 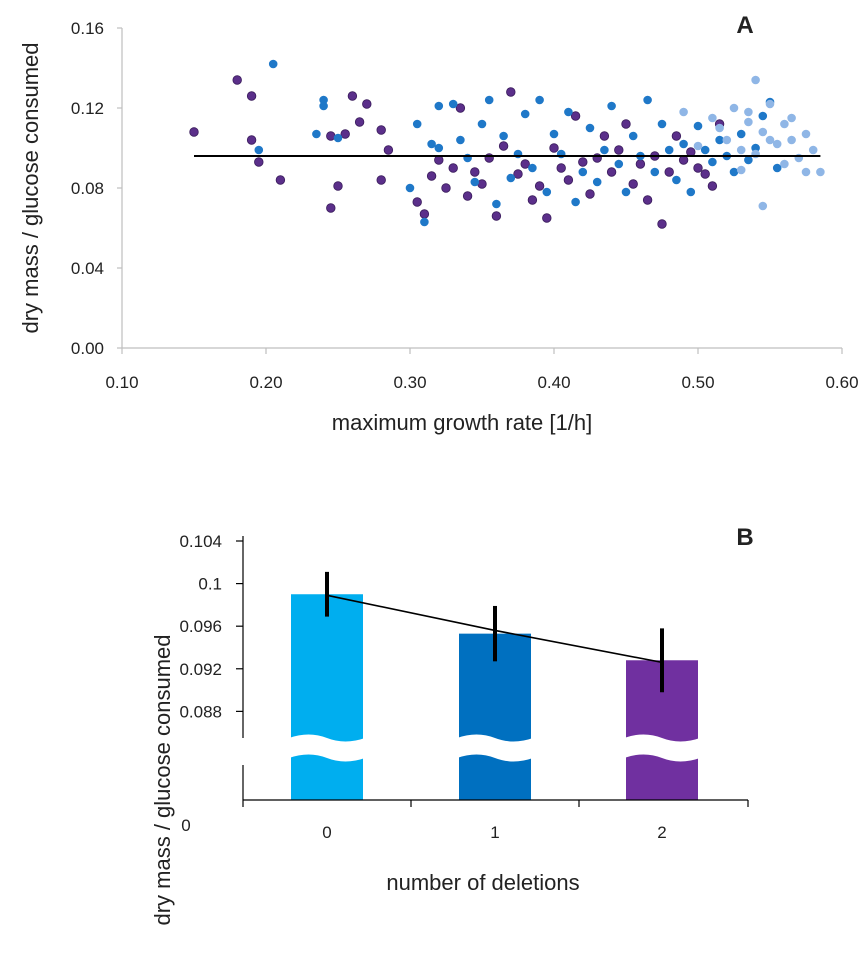 I want to click on panel-a-x-ticks: 0.10 0.20 0.30 0.40 0.50 0.60, so click(x=482, y=370).